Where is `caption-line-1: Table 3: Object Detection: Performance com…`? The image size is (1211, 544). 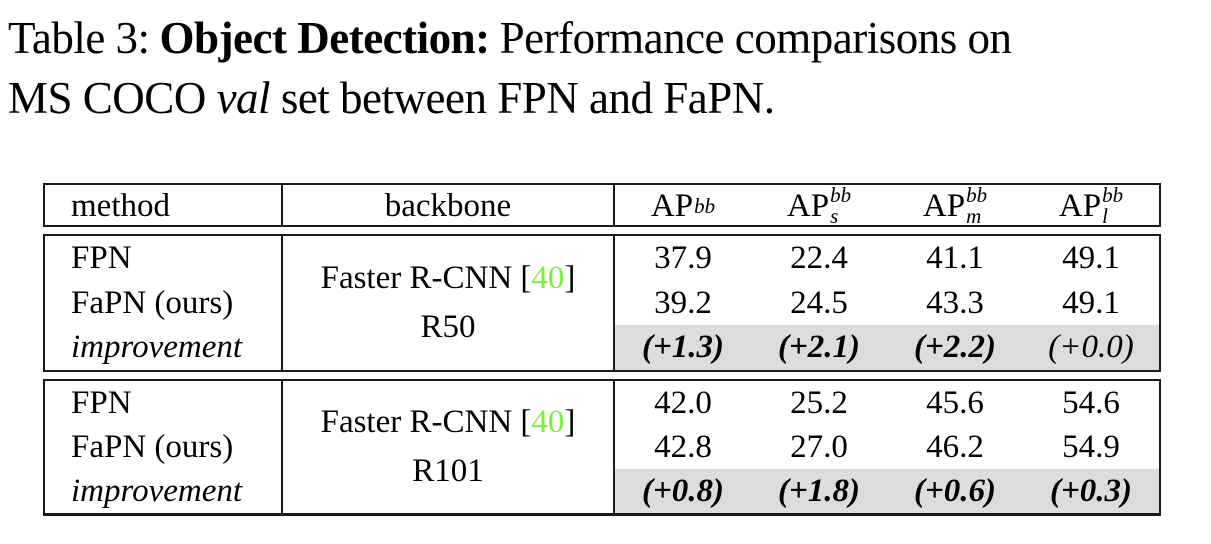
caption-line-1: Table 3: Object Detection: Performance com… is located at coordinates (608, 38).